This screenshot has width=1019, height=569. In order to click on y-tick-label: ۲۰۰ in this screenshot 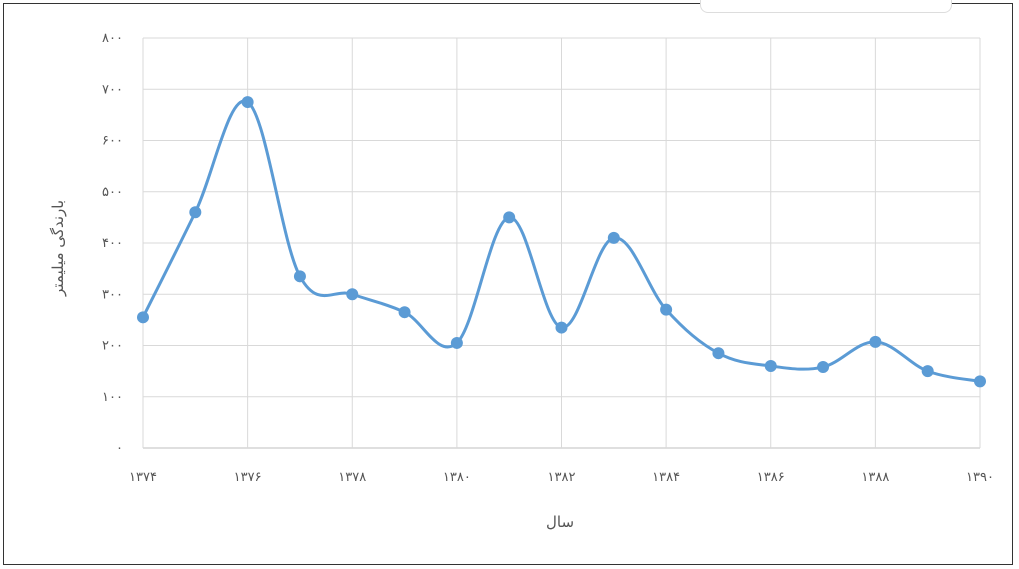, I will do `click(112, 346)`.